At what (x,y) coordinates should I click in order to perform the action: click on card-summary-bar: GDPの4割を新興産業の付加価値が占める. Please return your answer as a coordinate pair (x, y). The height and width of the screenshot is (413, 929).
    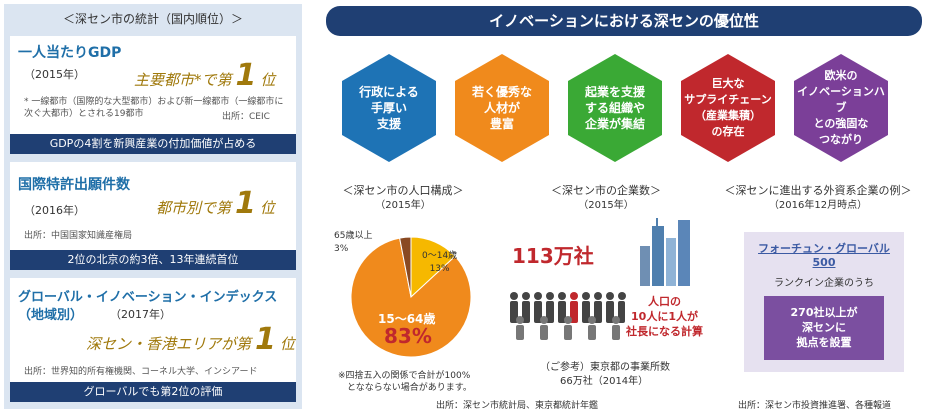
    Looking at the image, I should click on (153, 144).